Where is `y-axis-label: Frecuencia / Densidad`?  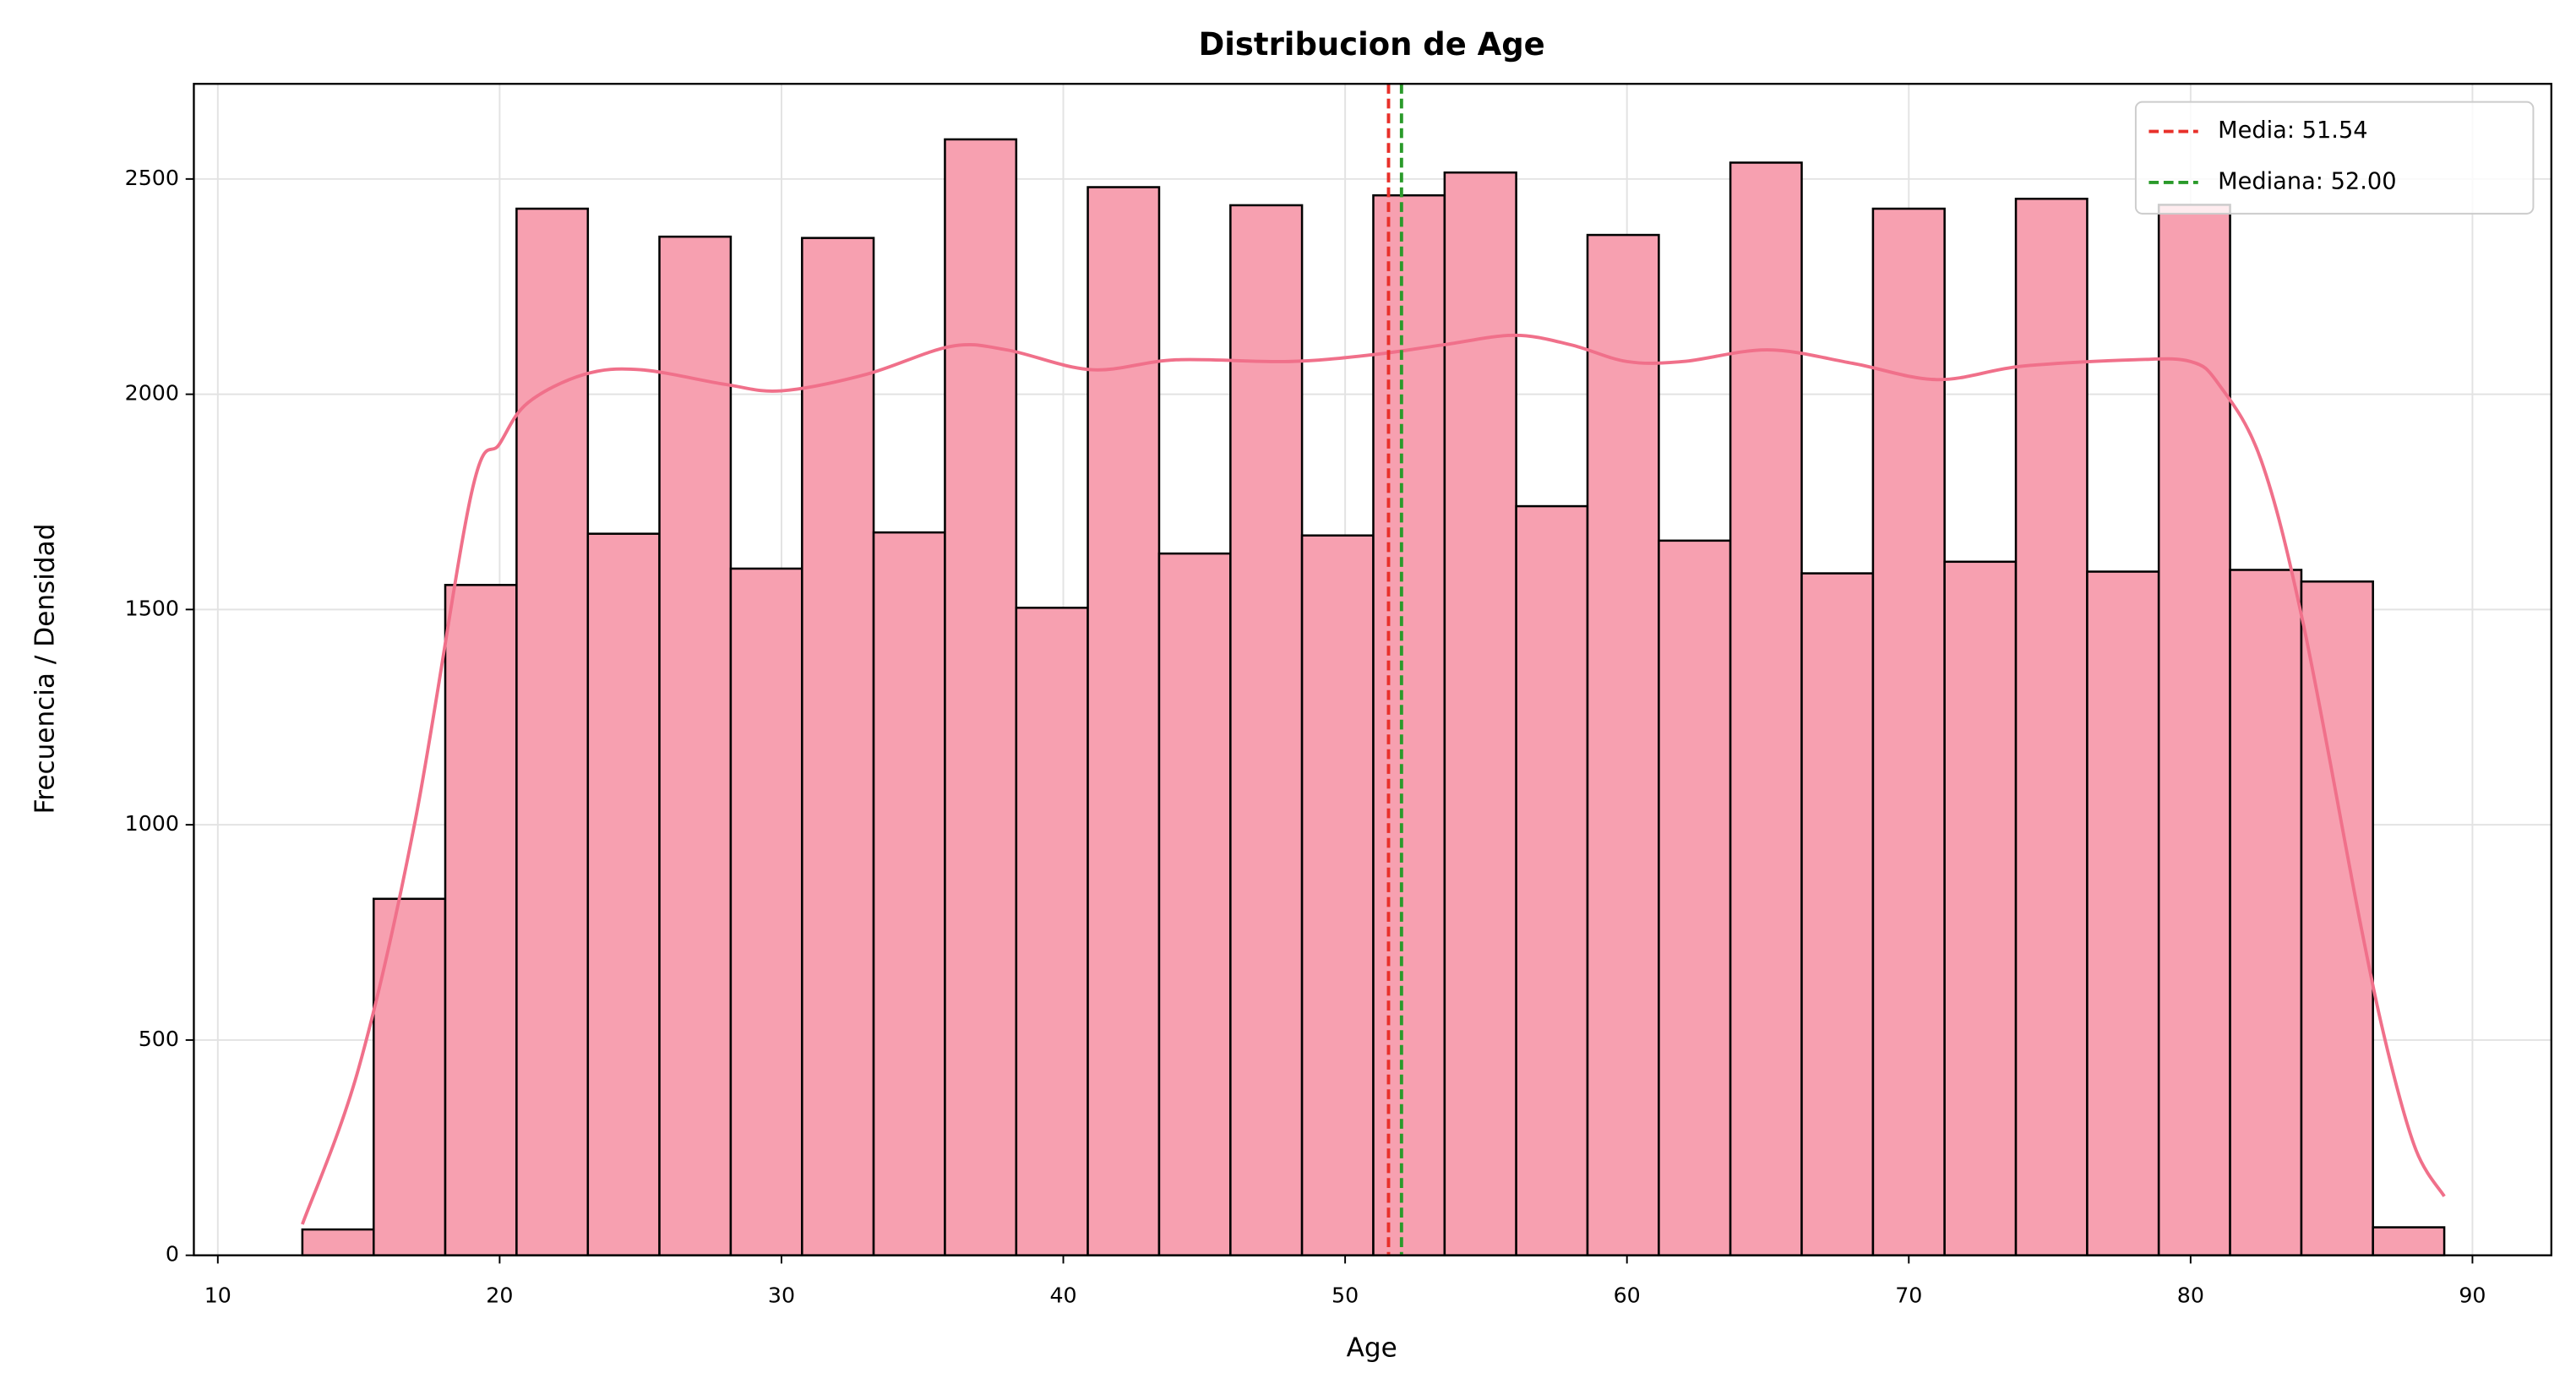
y-axis-label: Frecuencia / Densidad is located at coordinates (45, 669).